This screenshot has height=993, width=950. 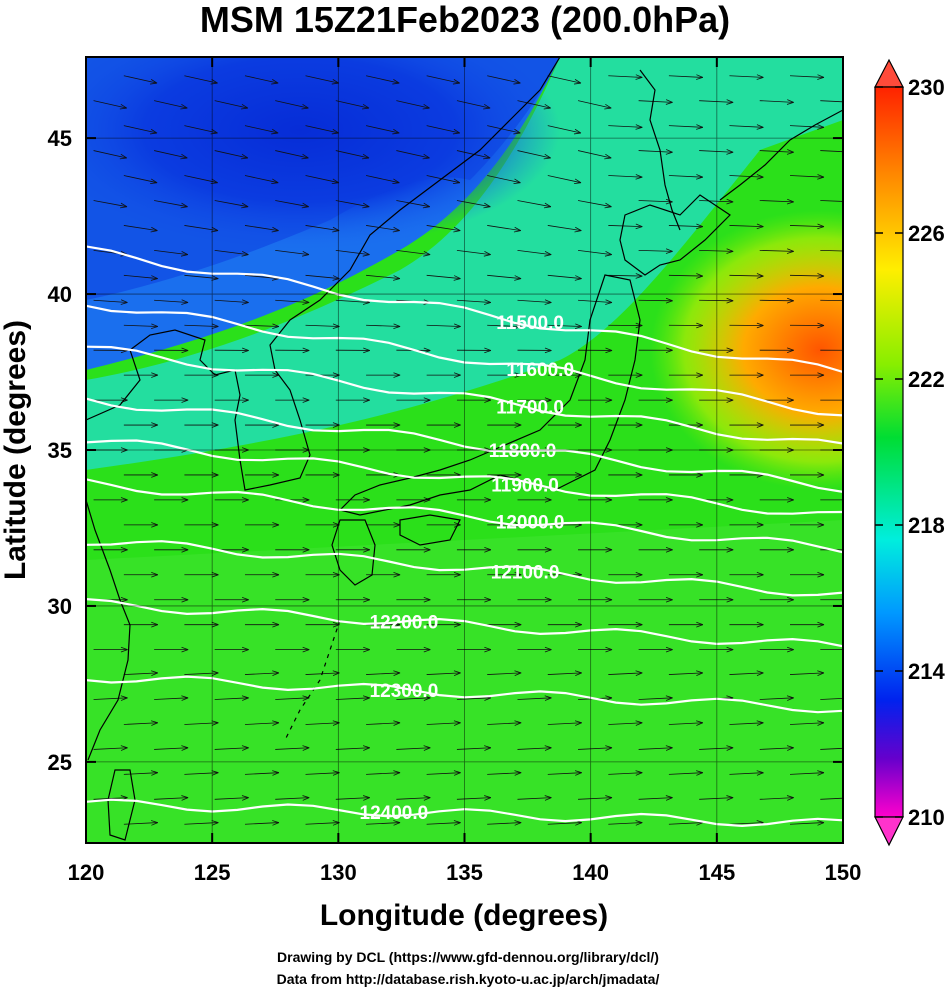 What do you see at coordinates (60, 294) in the screenshot?
I see `y-tick-label: 40` at bounding box center [60, 294].